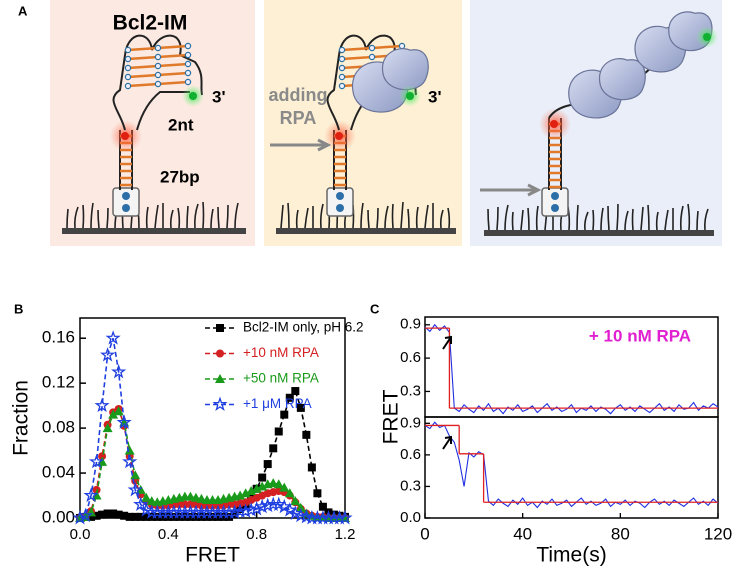 The image size is (736, 573). What do you see at coordinates (410, 422) in the screenshot?
I see `y-tick-label: 0.9` at bounding box center [410, 422].